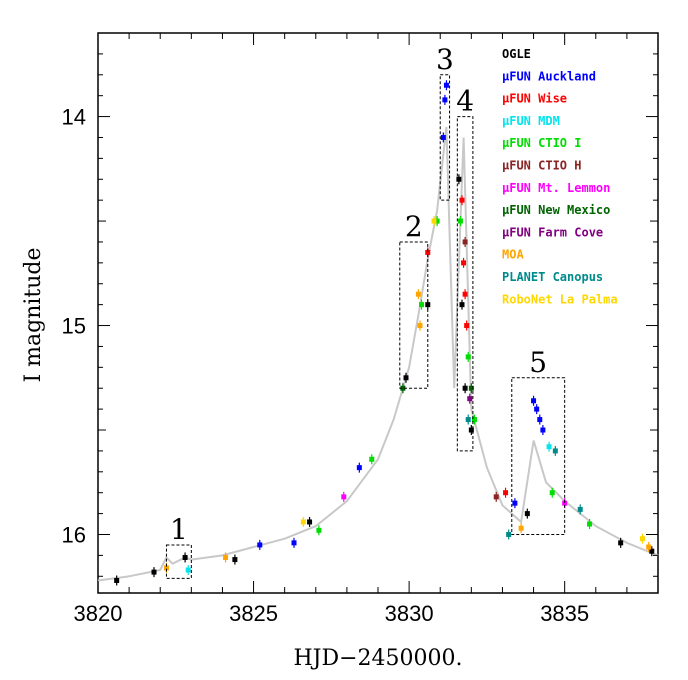 The width and height of the screenshot is (688, 680). I want to click on legend-entry: μFUN MDM, so click(531, 121).